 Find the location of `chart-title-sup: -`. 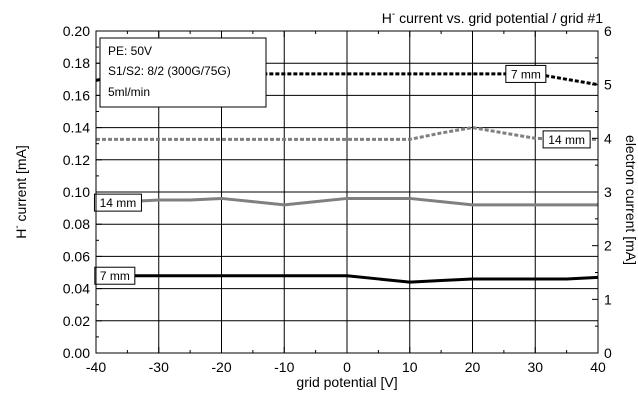

chart-title-sup: - is located at coordinates (393, 14).